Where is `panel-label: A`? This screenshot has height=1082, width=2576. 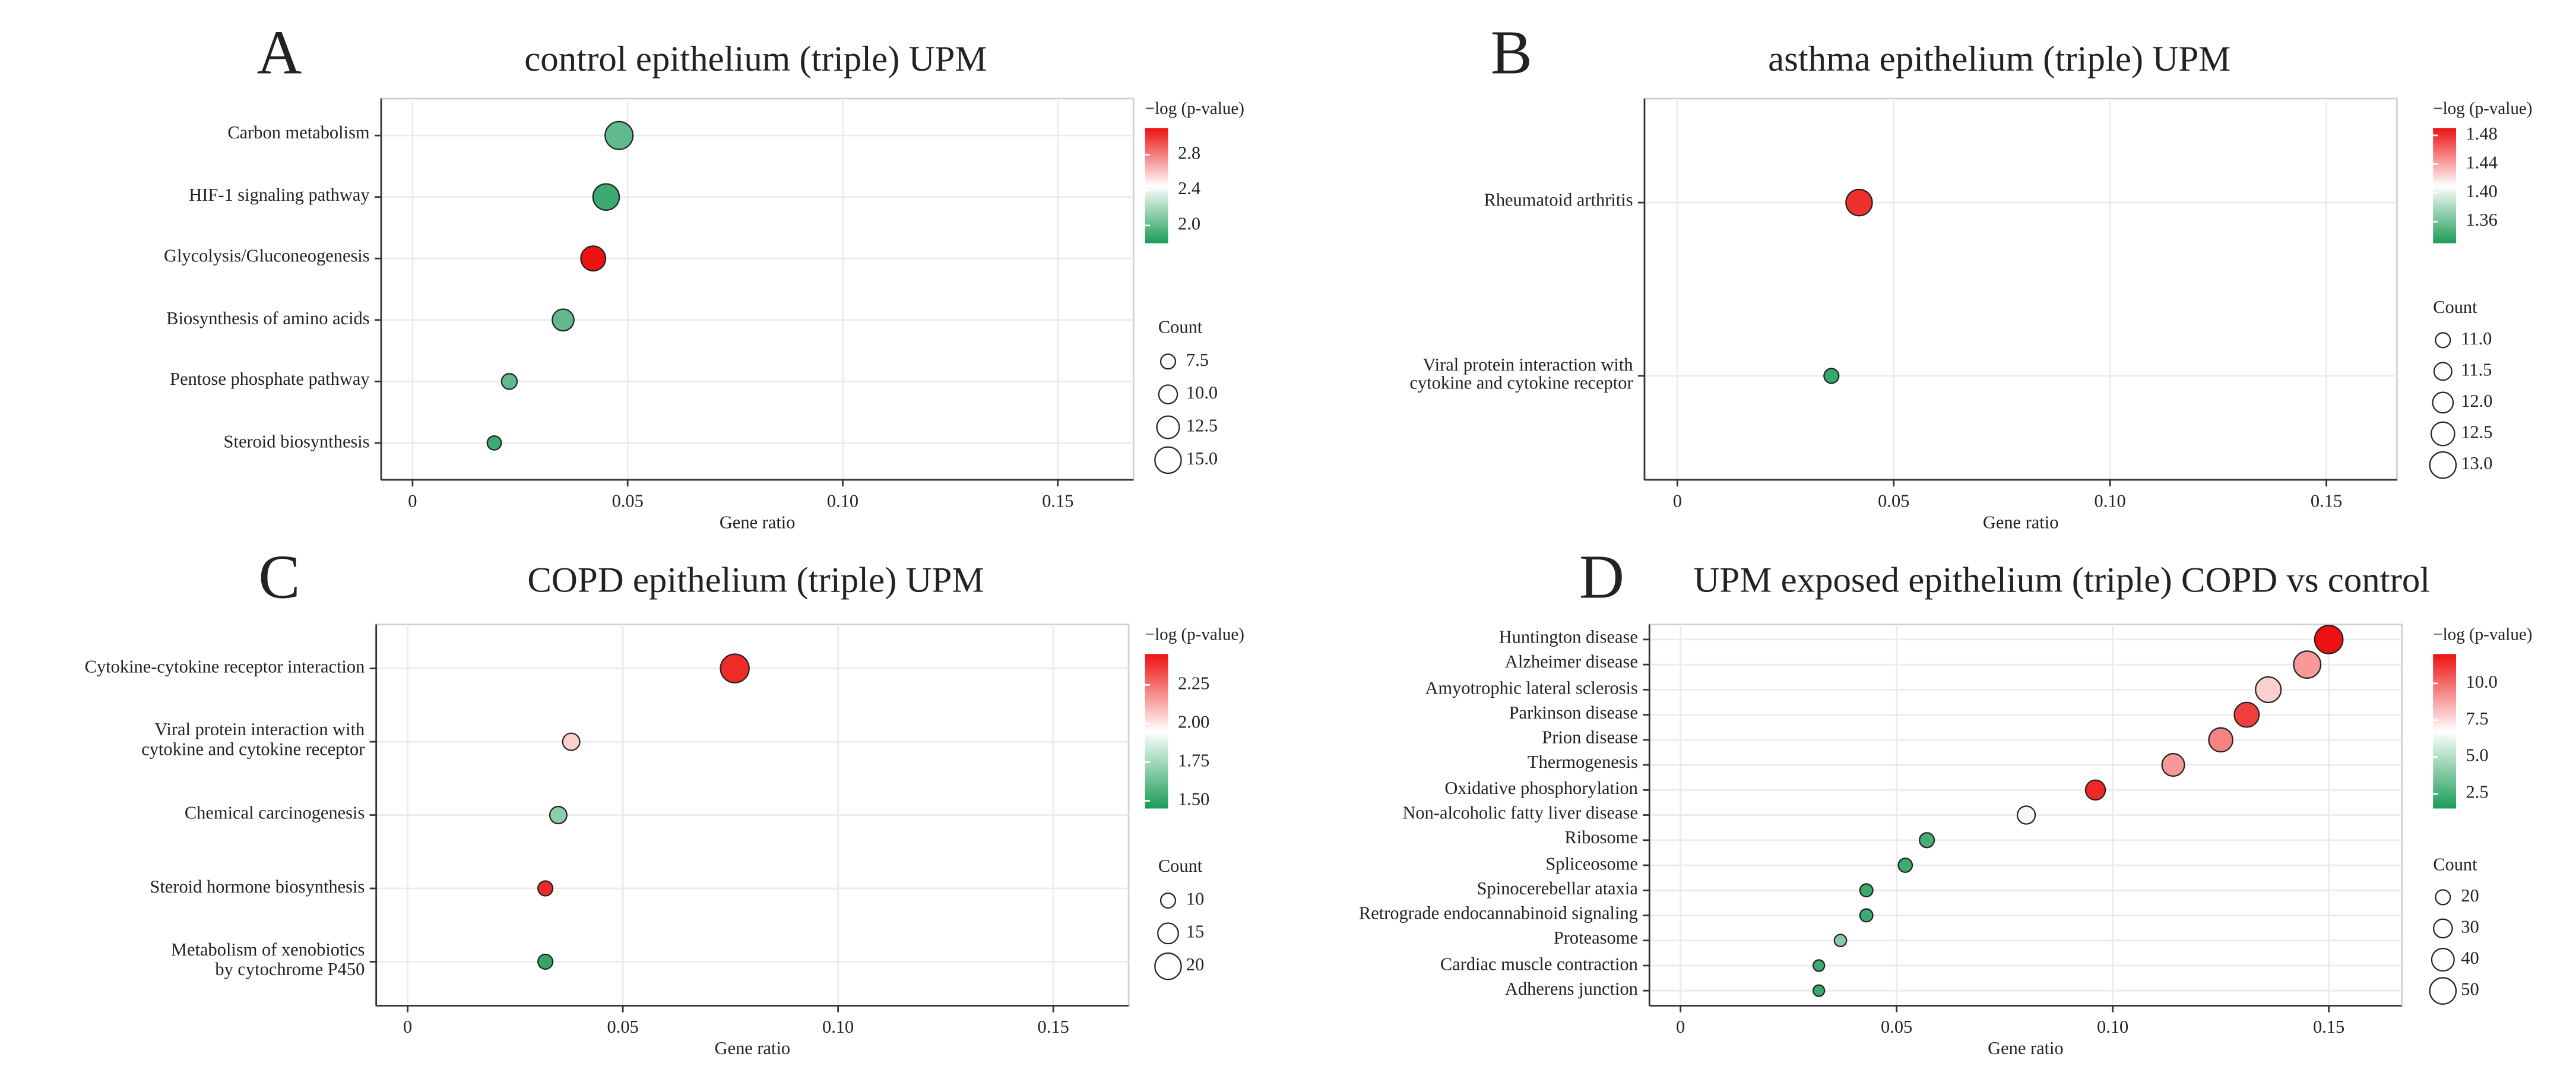 panel-label: A is located at coordinates (279, 53).